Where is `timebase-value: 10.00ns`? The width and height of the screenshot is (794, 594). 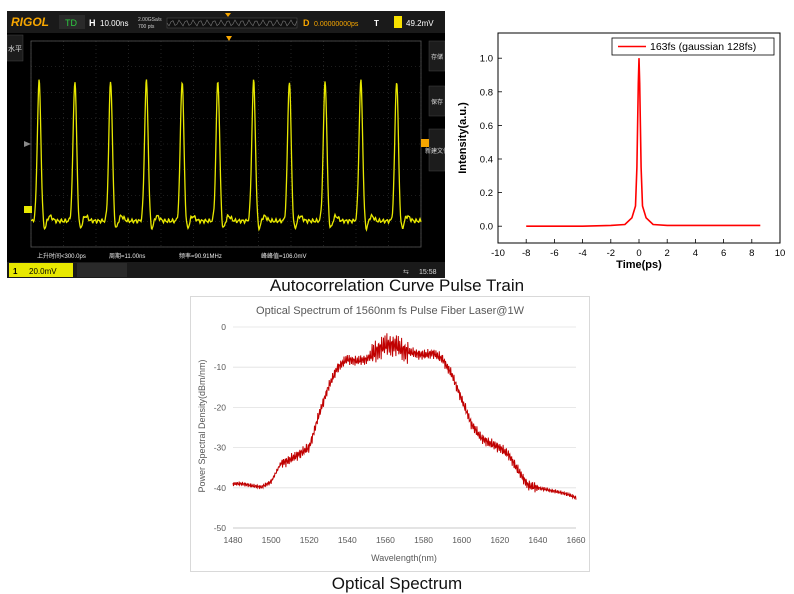
timebase-value: 10.00ns is located at coordinates (114, 23).